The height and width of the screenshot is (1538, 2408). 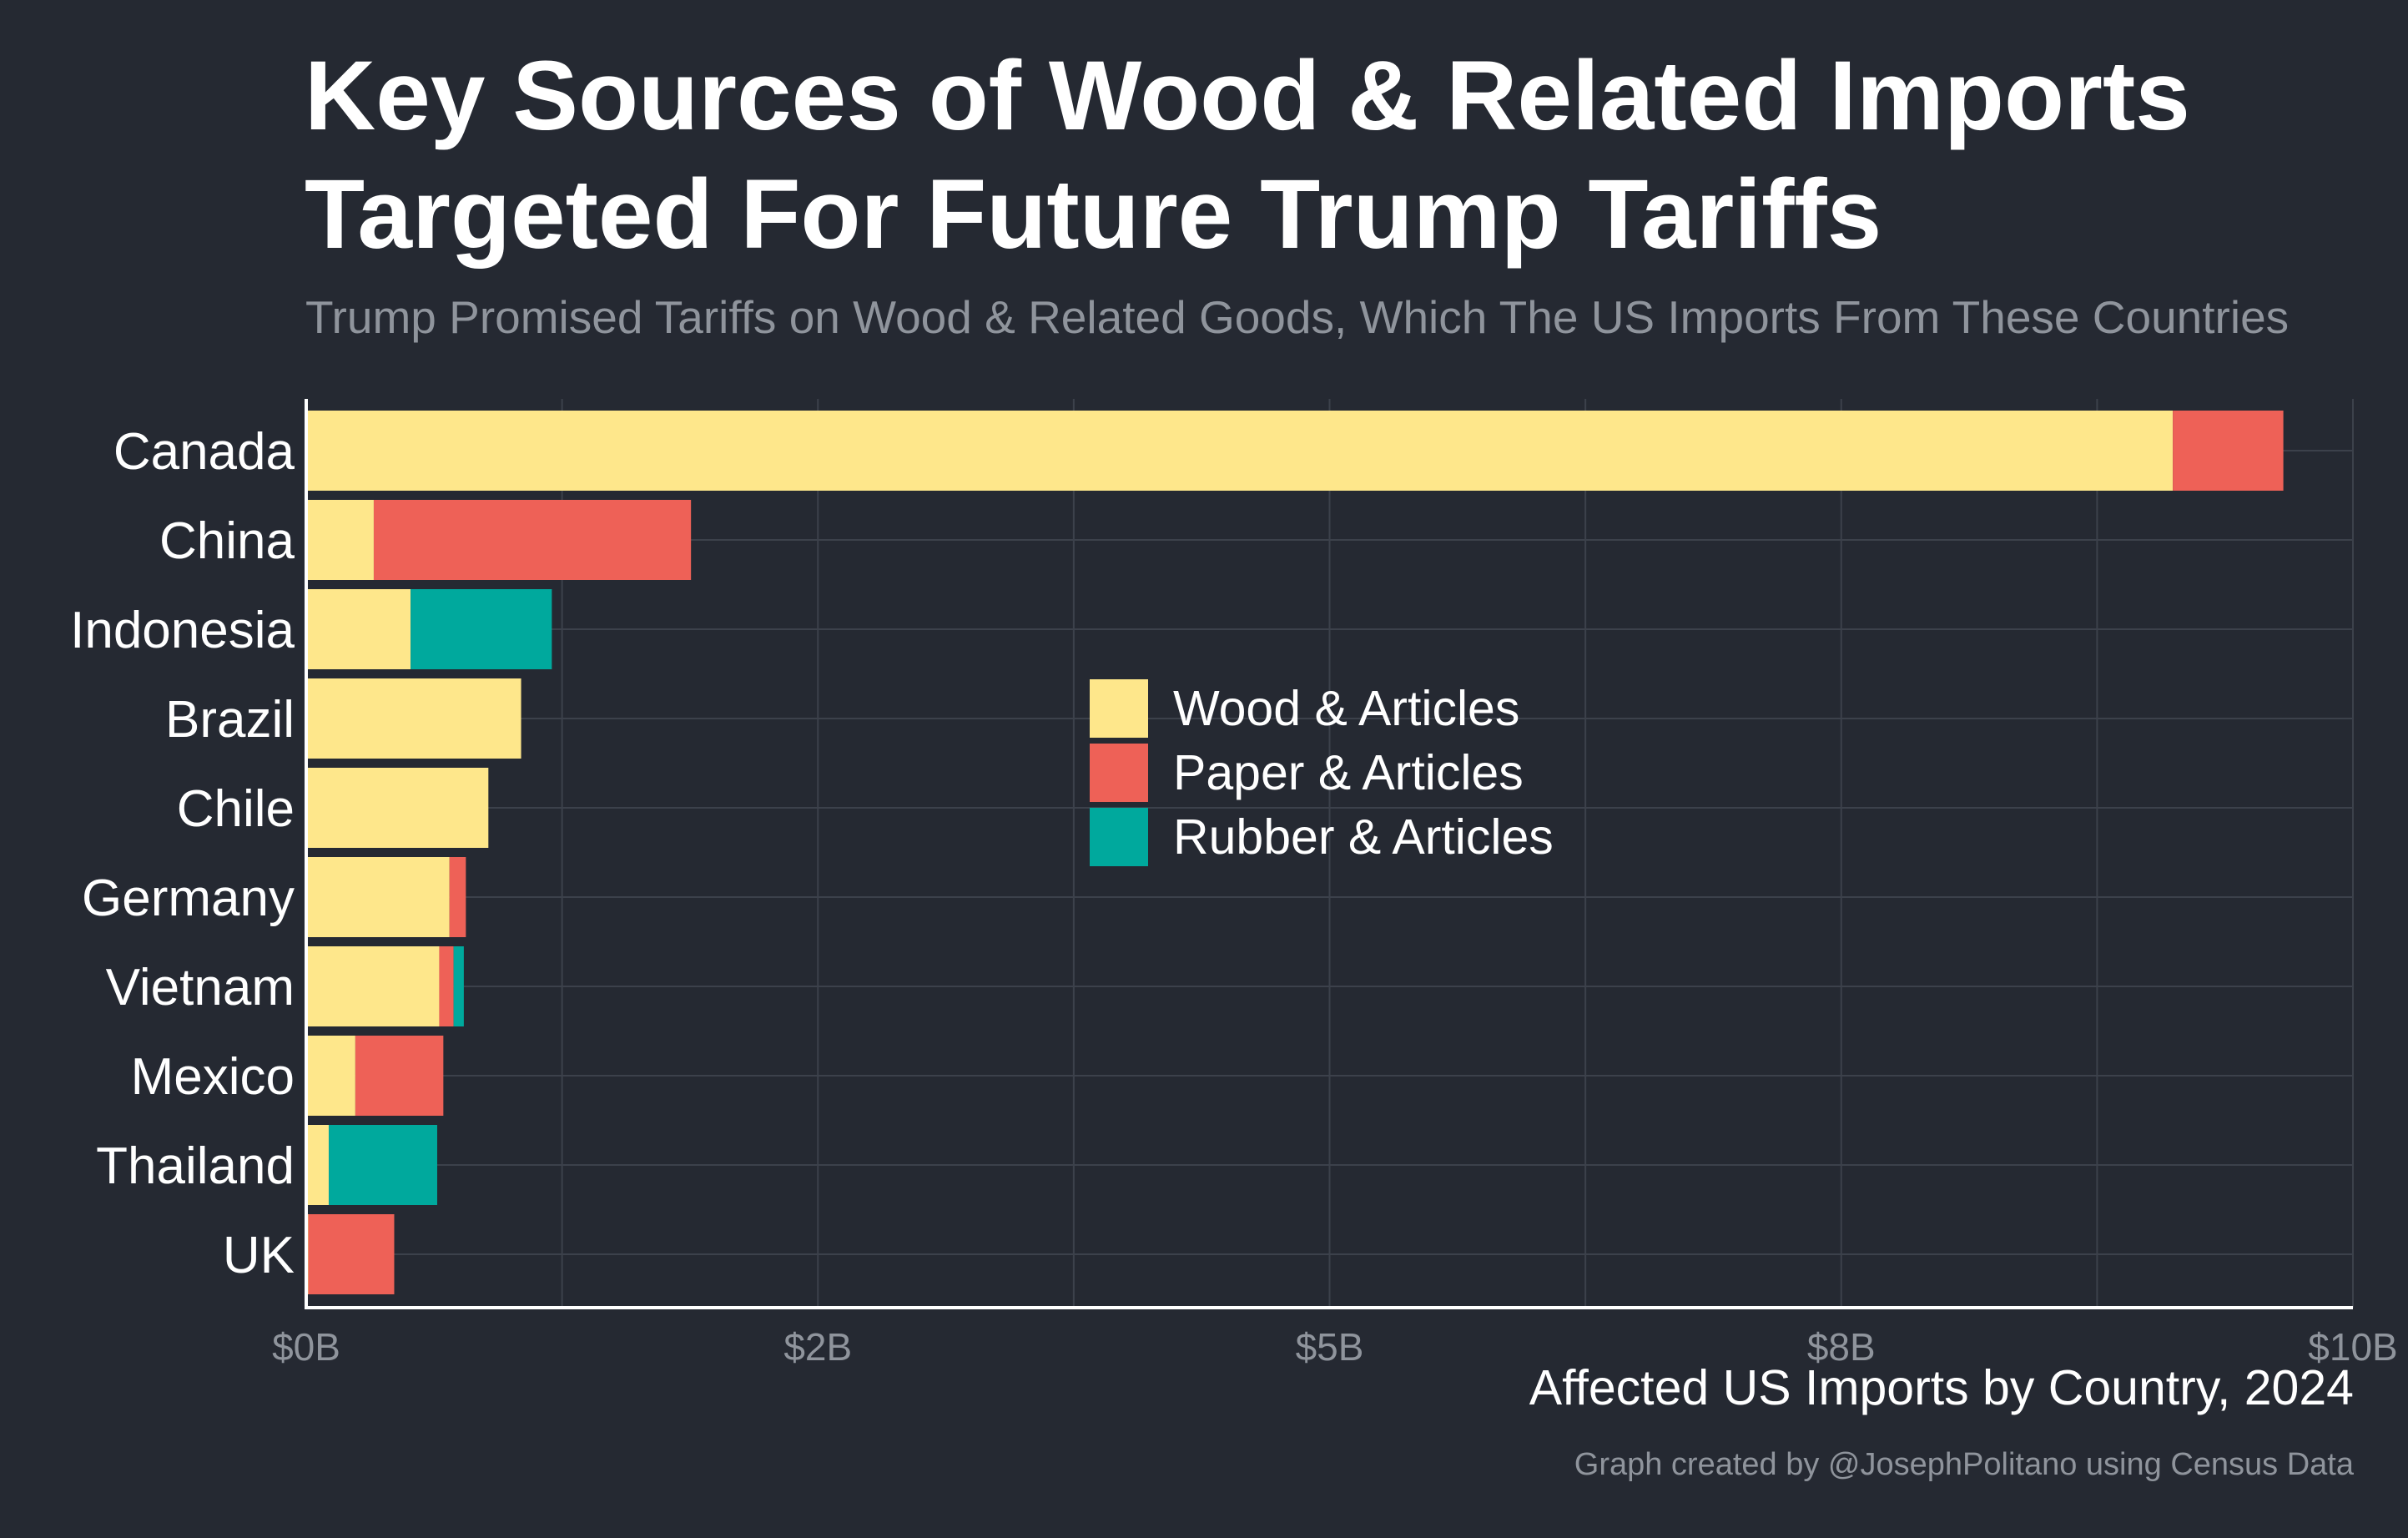 I want to click on x-tick-label: $0B, so click(x=306, y=1347).